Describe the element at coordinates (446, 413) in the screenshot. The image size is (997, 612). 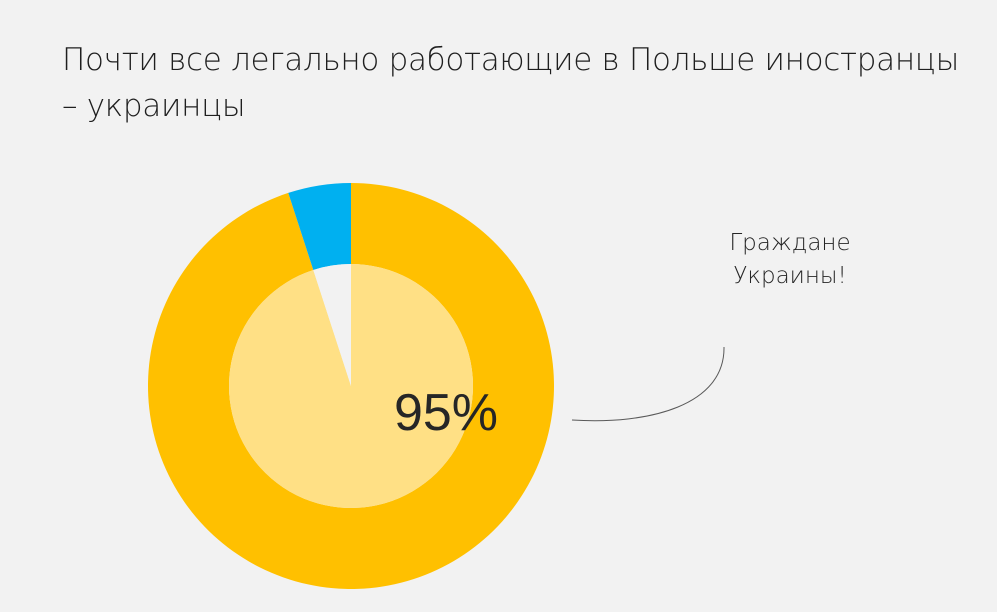
I see `percentage-label: 95%` at that location.